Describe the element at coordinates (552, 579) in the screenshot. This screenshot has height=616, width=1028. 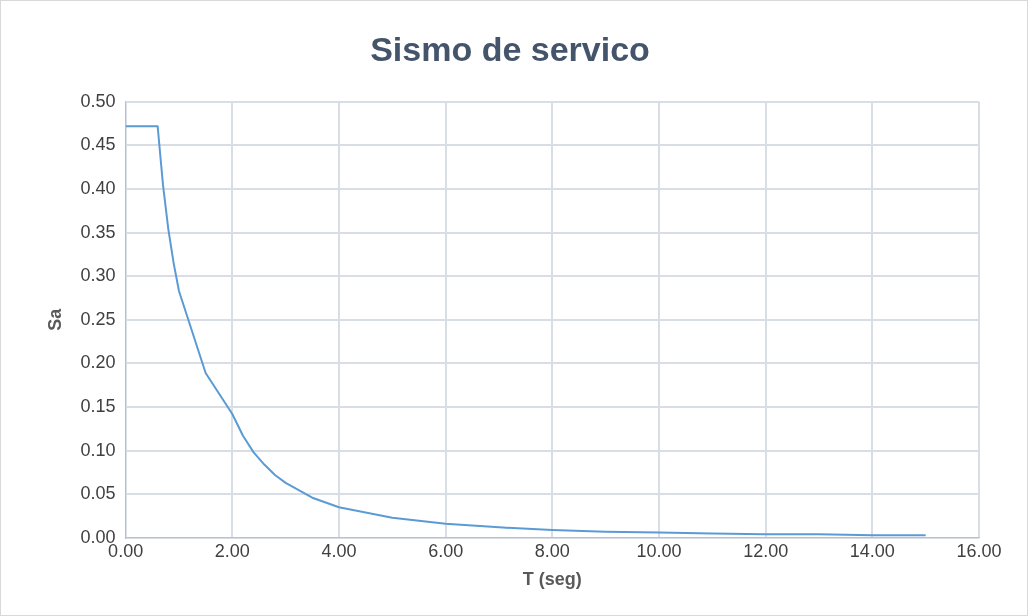
I see `x-axis-title: T (seg)` at that location.